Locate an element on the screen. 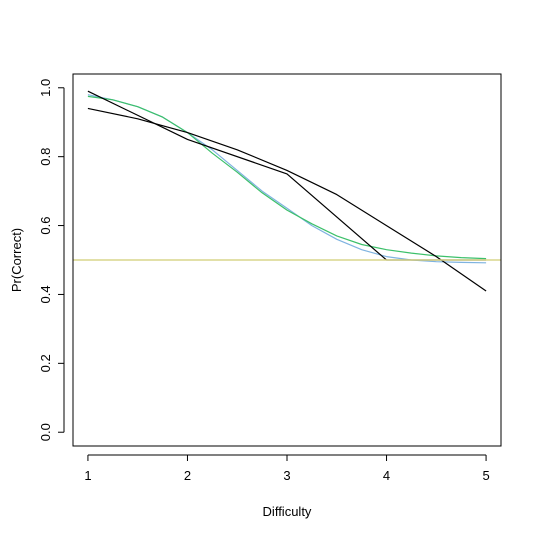 This screenshot has height=539, width=540. y-tick-label: 0.6 is located at coordinates (45, 226).